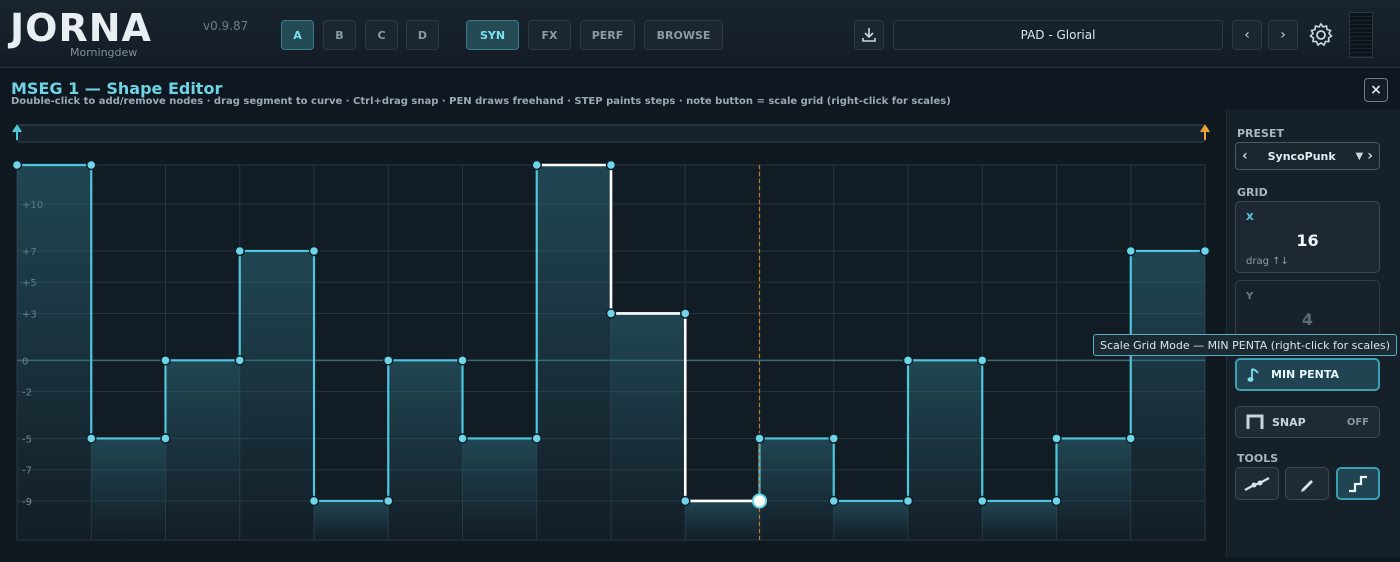 This screenshot has width=1400, height=562. Describe the element at coordinates (1255, 421) in the screenshot. I see `snap-icon` at that location.